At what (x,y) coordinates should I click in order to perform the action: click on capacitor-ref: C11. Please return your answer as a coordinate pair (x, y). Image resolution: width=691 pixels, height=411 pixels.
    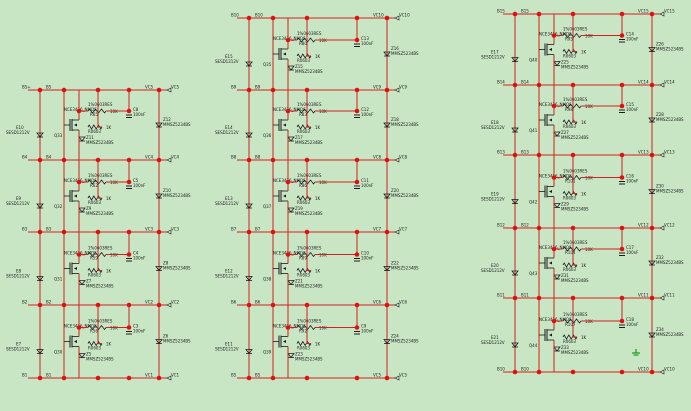
    Looking at the image, I should click on (365, 180).